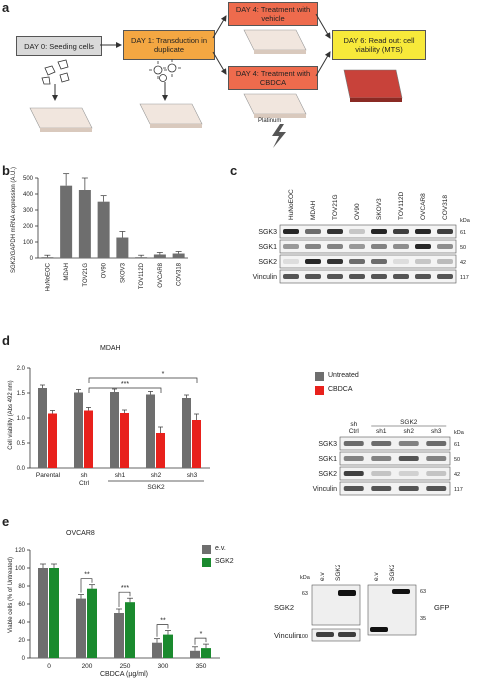  I want to click on d-blot-lane-label: sh, so click(353, 424).